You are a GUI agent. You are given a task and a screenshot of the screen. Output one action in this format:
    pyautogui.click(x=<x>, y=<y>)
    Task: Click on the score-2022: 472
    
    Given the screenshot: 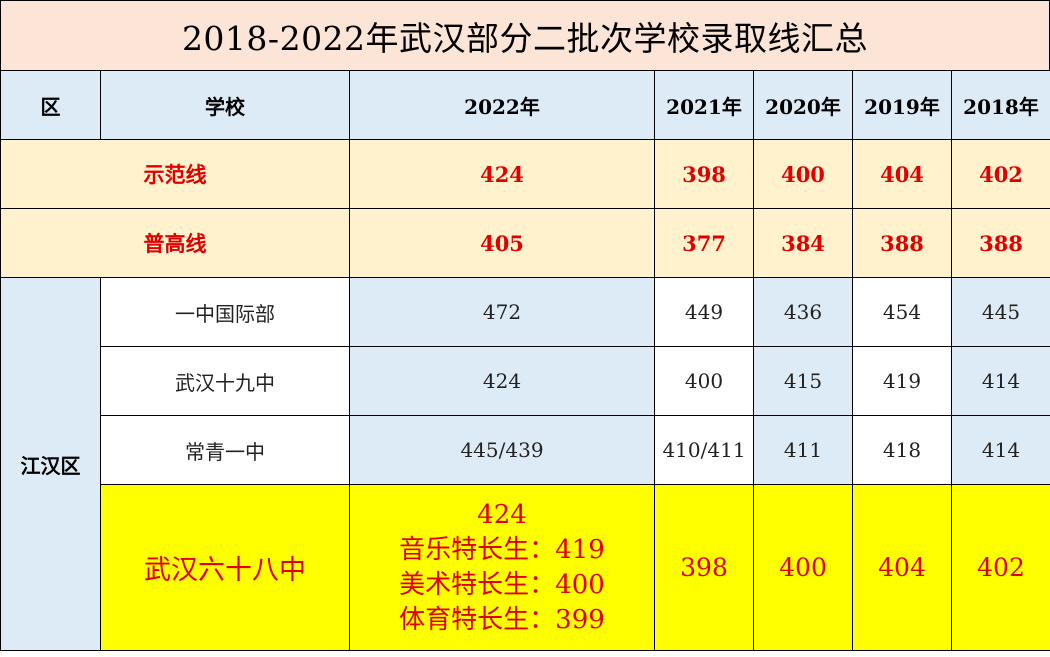 What is the action you would take?
    pyautogui.click(x=502, y=312)
    